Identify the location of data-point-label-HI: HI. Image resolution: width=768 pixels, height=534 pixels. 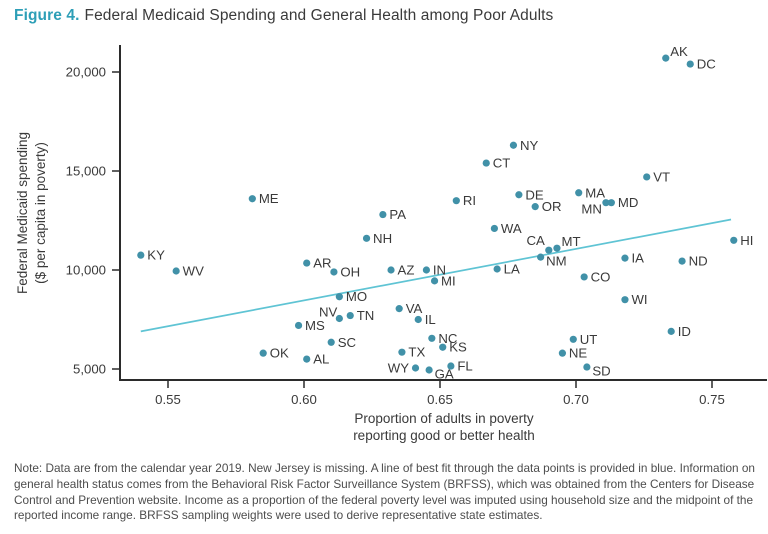
(746, 240).